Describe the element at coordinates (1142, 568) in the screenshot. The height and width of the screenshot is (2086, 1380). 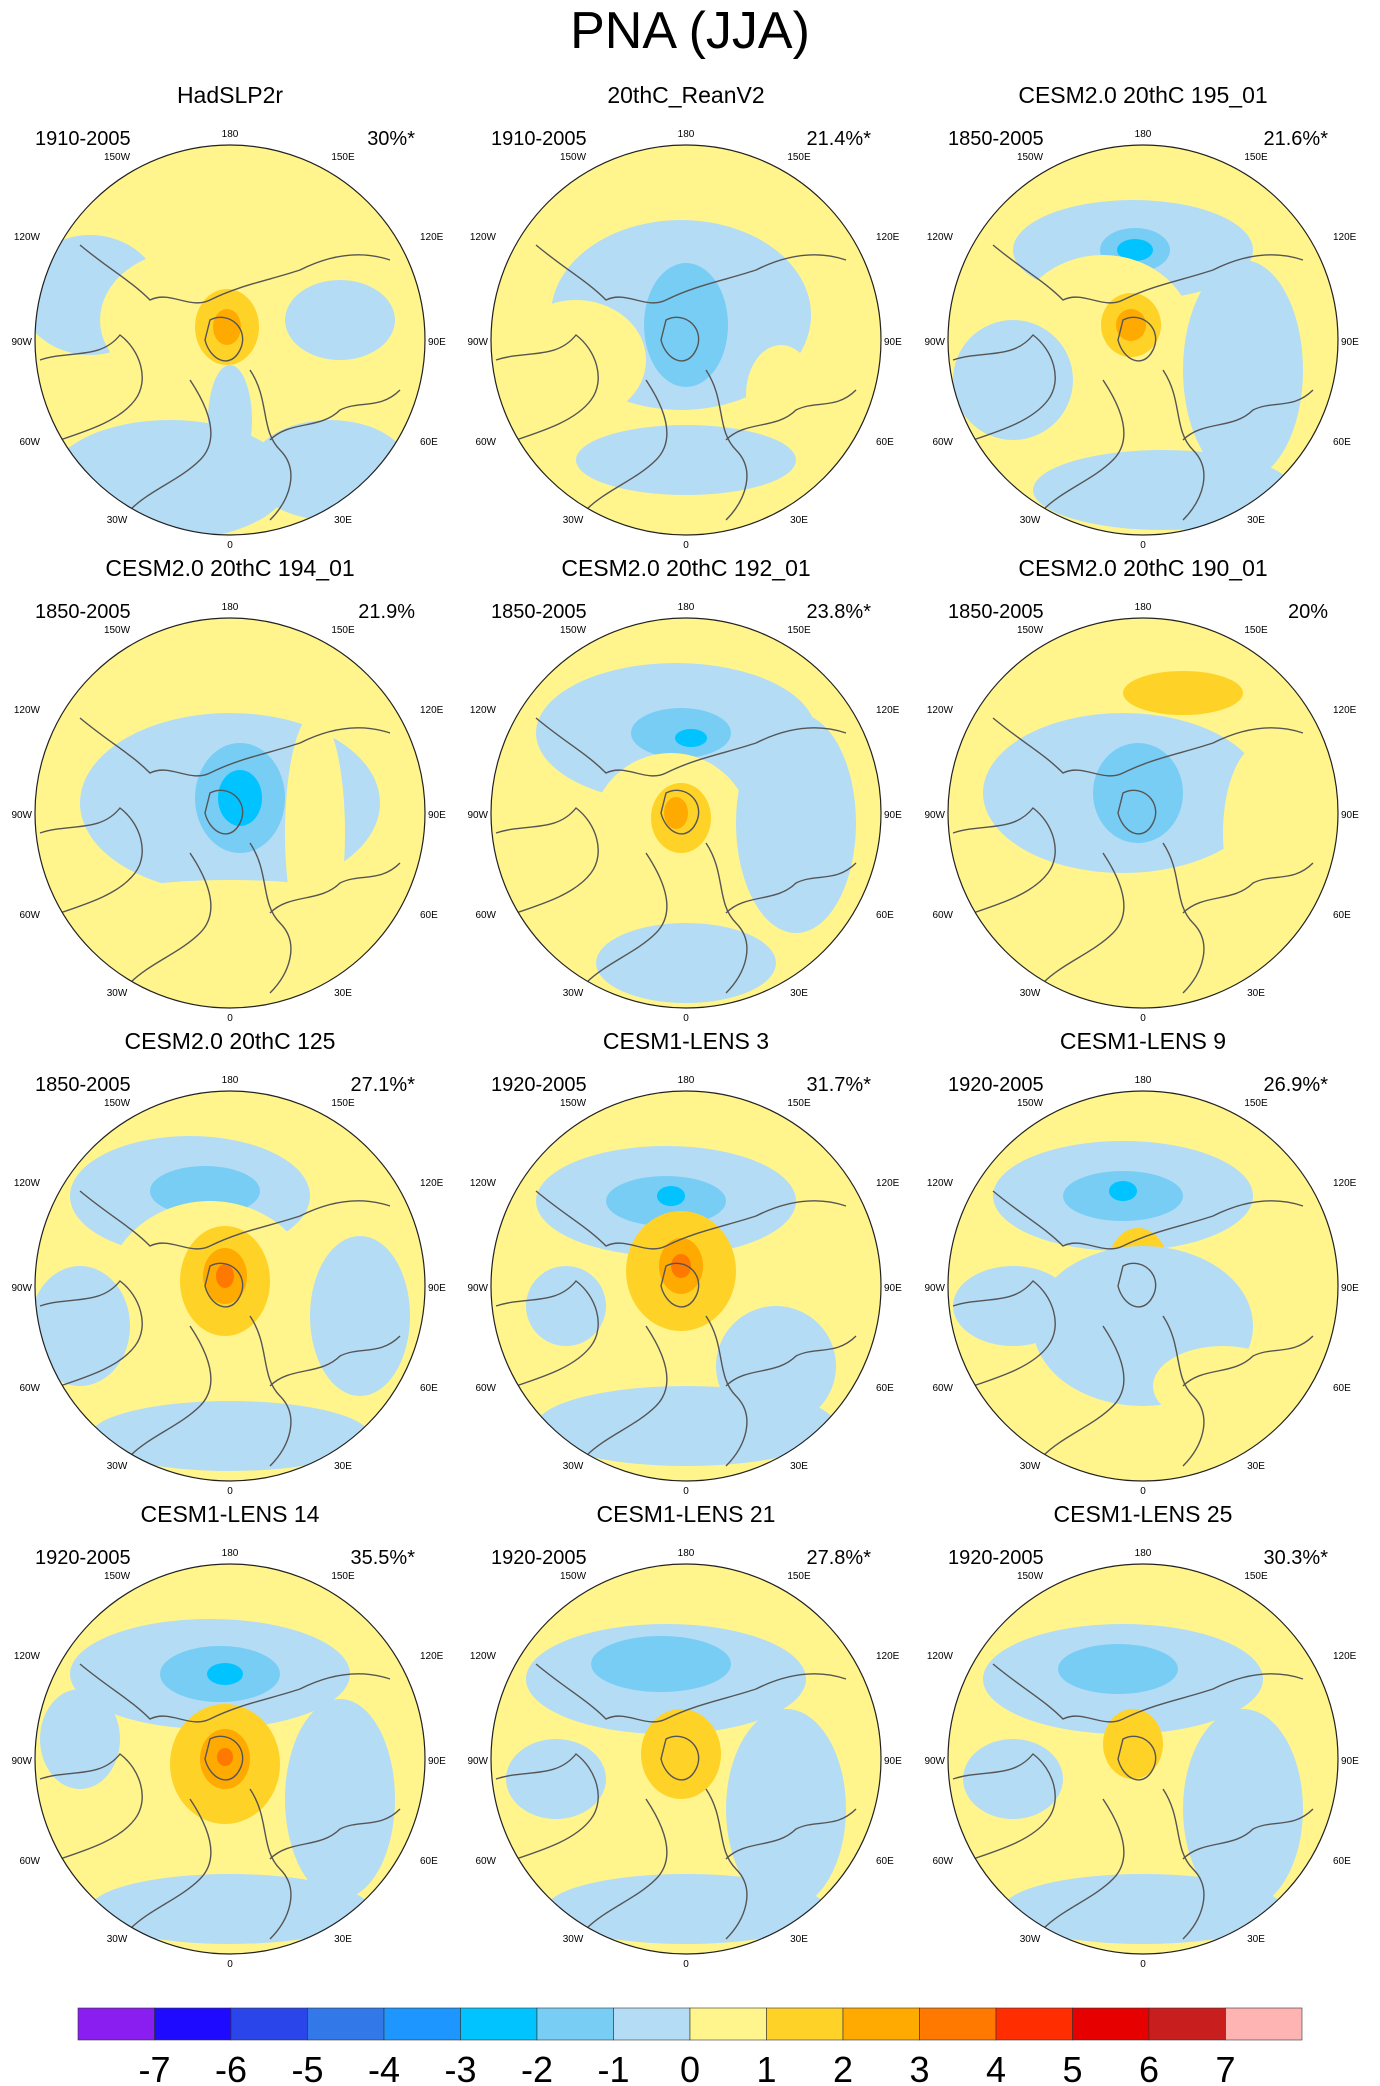
I see `panel-title: CESM2.0 20thC 190_01` at that location.